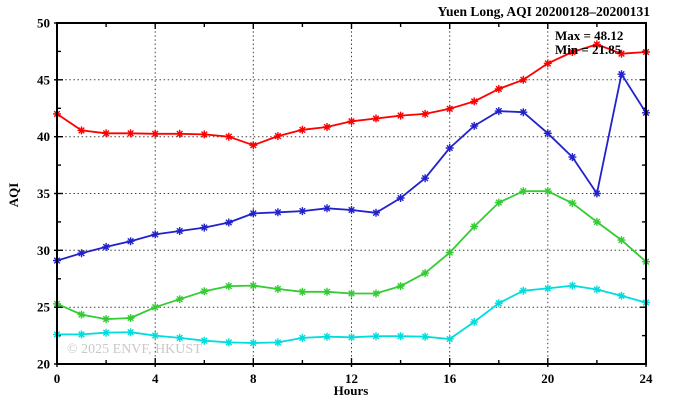 Image resolution: width=674 pixels, height=409 pixels. I want to click on x-tick-label: 16, so click(450, 378).